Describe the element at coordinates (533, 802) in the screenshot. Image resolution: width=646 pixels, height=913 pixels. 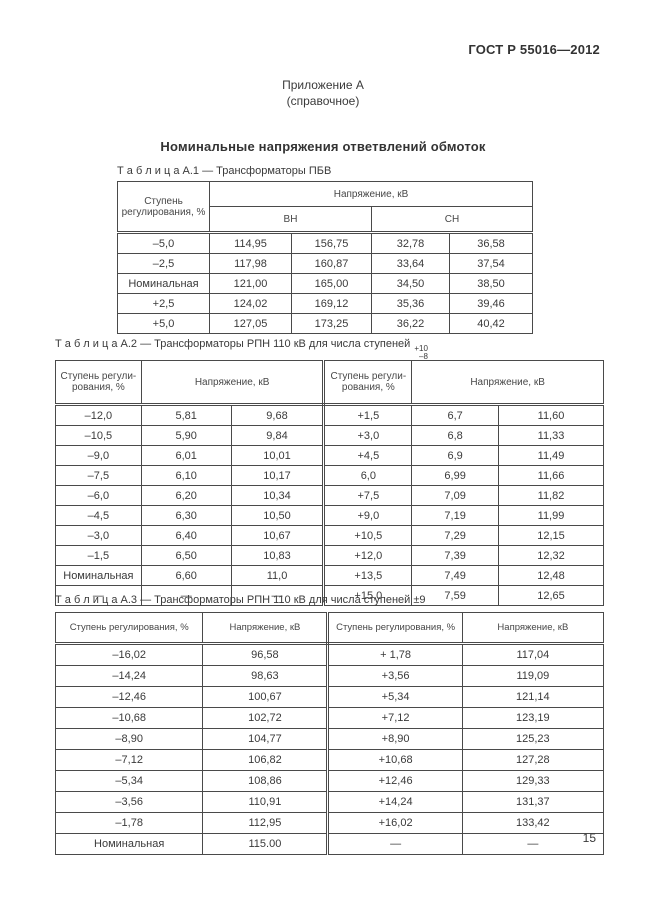
I see `table-cell: 131,37` at that location.